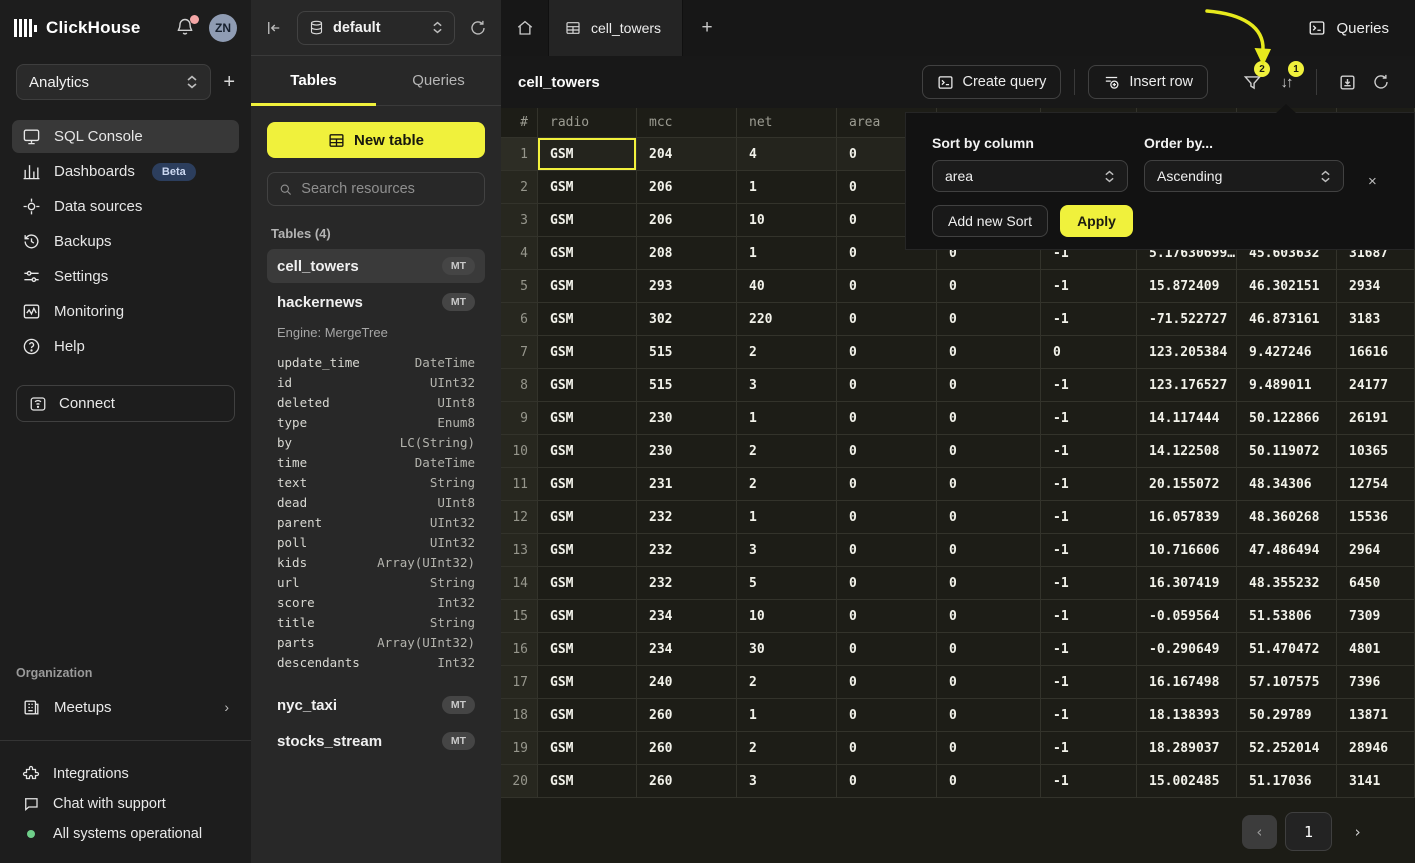 The width and height of the screenshot is (1415, 863). Describe the element at coordinates (229, 82) in the screenshot. I see `add-workspace-button: +` at that location.